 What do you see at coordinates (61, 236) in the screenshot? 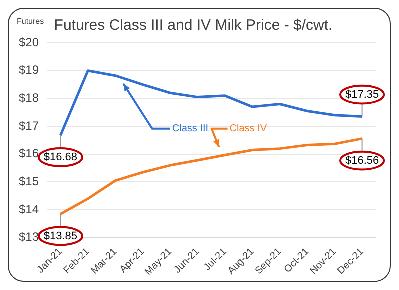
I see `data-label: $13.85` at bounding box center [61, 236].